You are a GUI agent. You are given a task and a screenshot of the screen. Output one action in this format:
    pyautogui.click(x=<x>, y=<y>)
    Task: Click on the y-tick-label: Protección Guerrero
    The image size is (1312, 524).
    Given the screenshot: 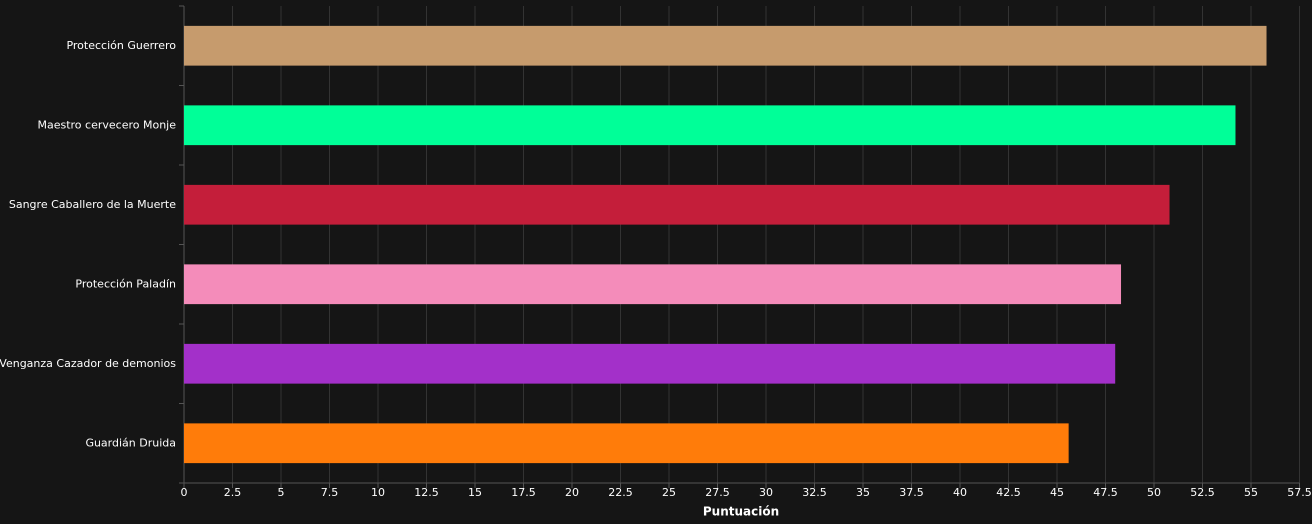 What is the action you would take?
    pyautogui.click(x=121, y=45)
    